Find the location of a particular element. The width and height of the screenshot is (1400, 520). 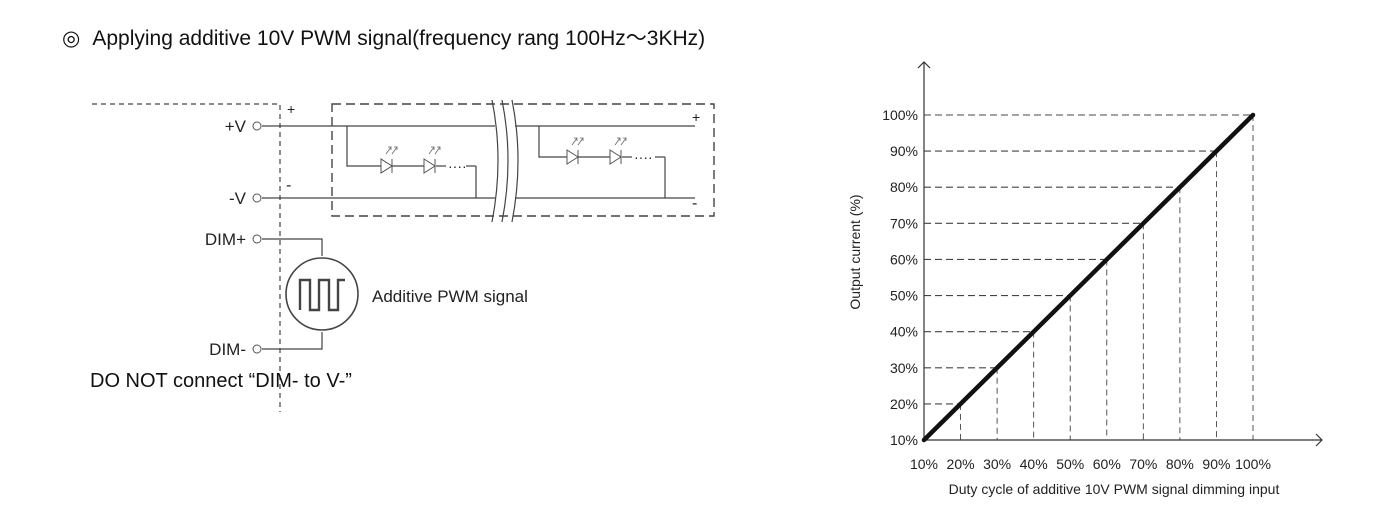

label-neg-v: -V is located at coordinates (238, 198).